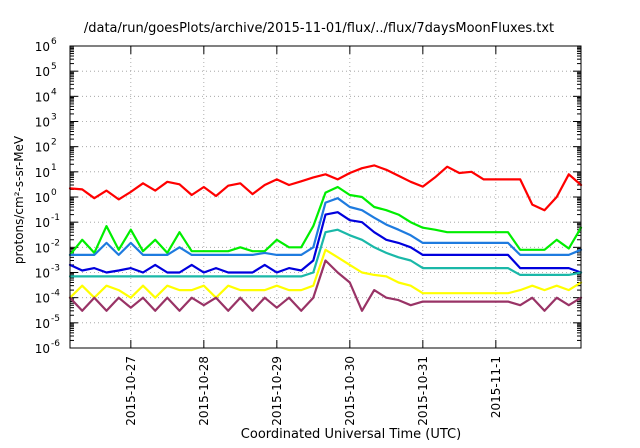 The width and height of the screenshot is (640, 448). What do you see at coordinates (54, 67) in the screenshot?
I see `y-tick-exponent: 5` at bounding box center [54, 67].